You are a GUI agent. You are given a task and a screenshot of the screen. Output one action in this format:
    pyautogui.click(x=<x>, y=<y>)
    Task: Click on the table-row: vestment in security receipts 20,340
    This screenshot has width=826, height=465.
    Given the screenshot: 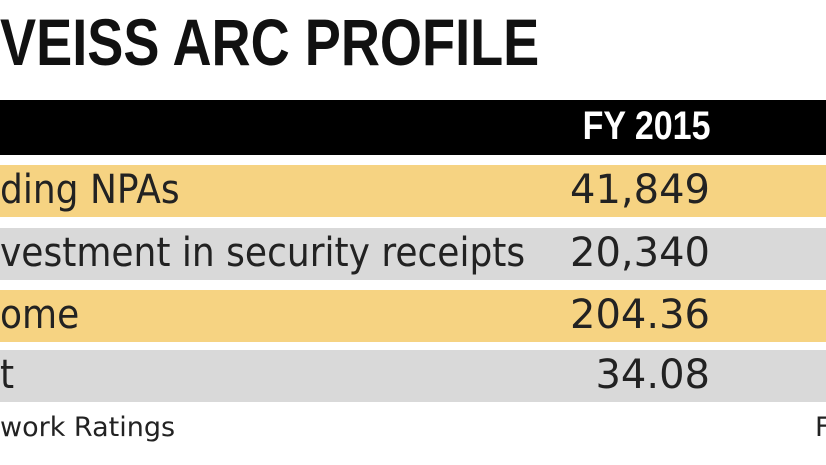 What is the action you would take?
    pyautogui.click(x=413, y=254)
    